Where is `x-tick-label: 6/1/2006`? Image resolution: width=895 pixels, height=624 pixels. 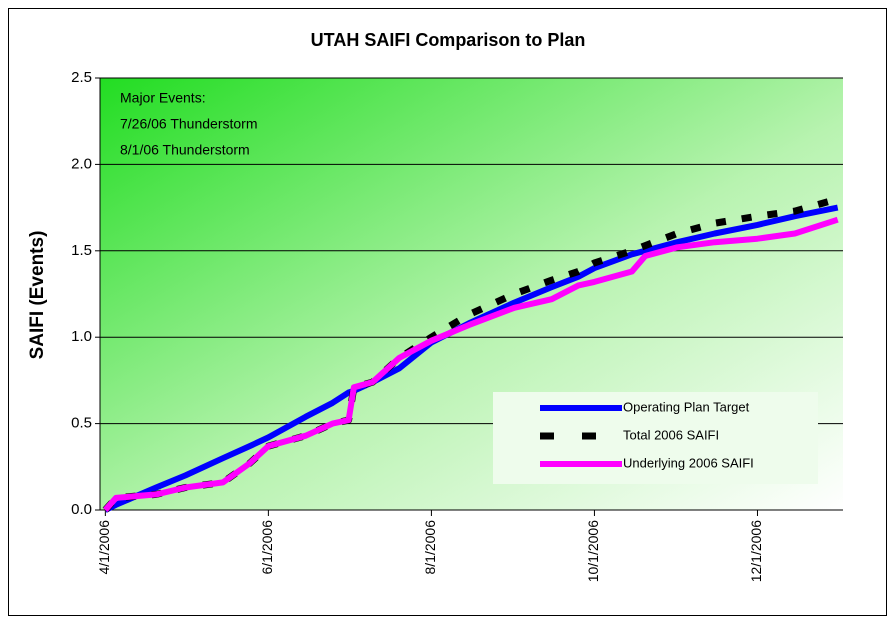 x-tick-label: 6/1/2006 is located at coordinates (267, 547).